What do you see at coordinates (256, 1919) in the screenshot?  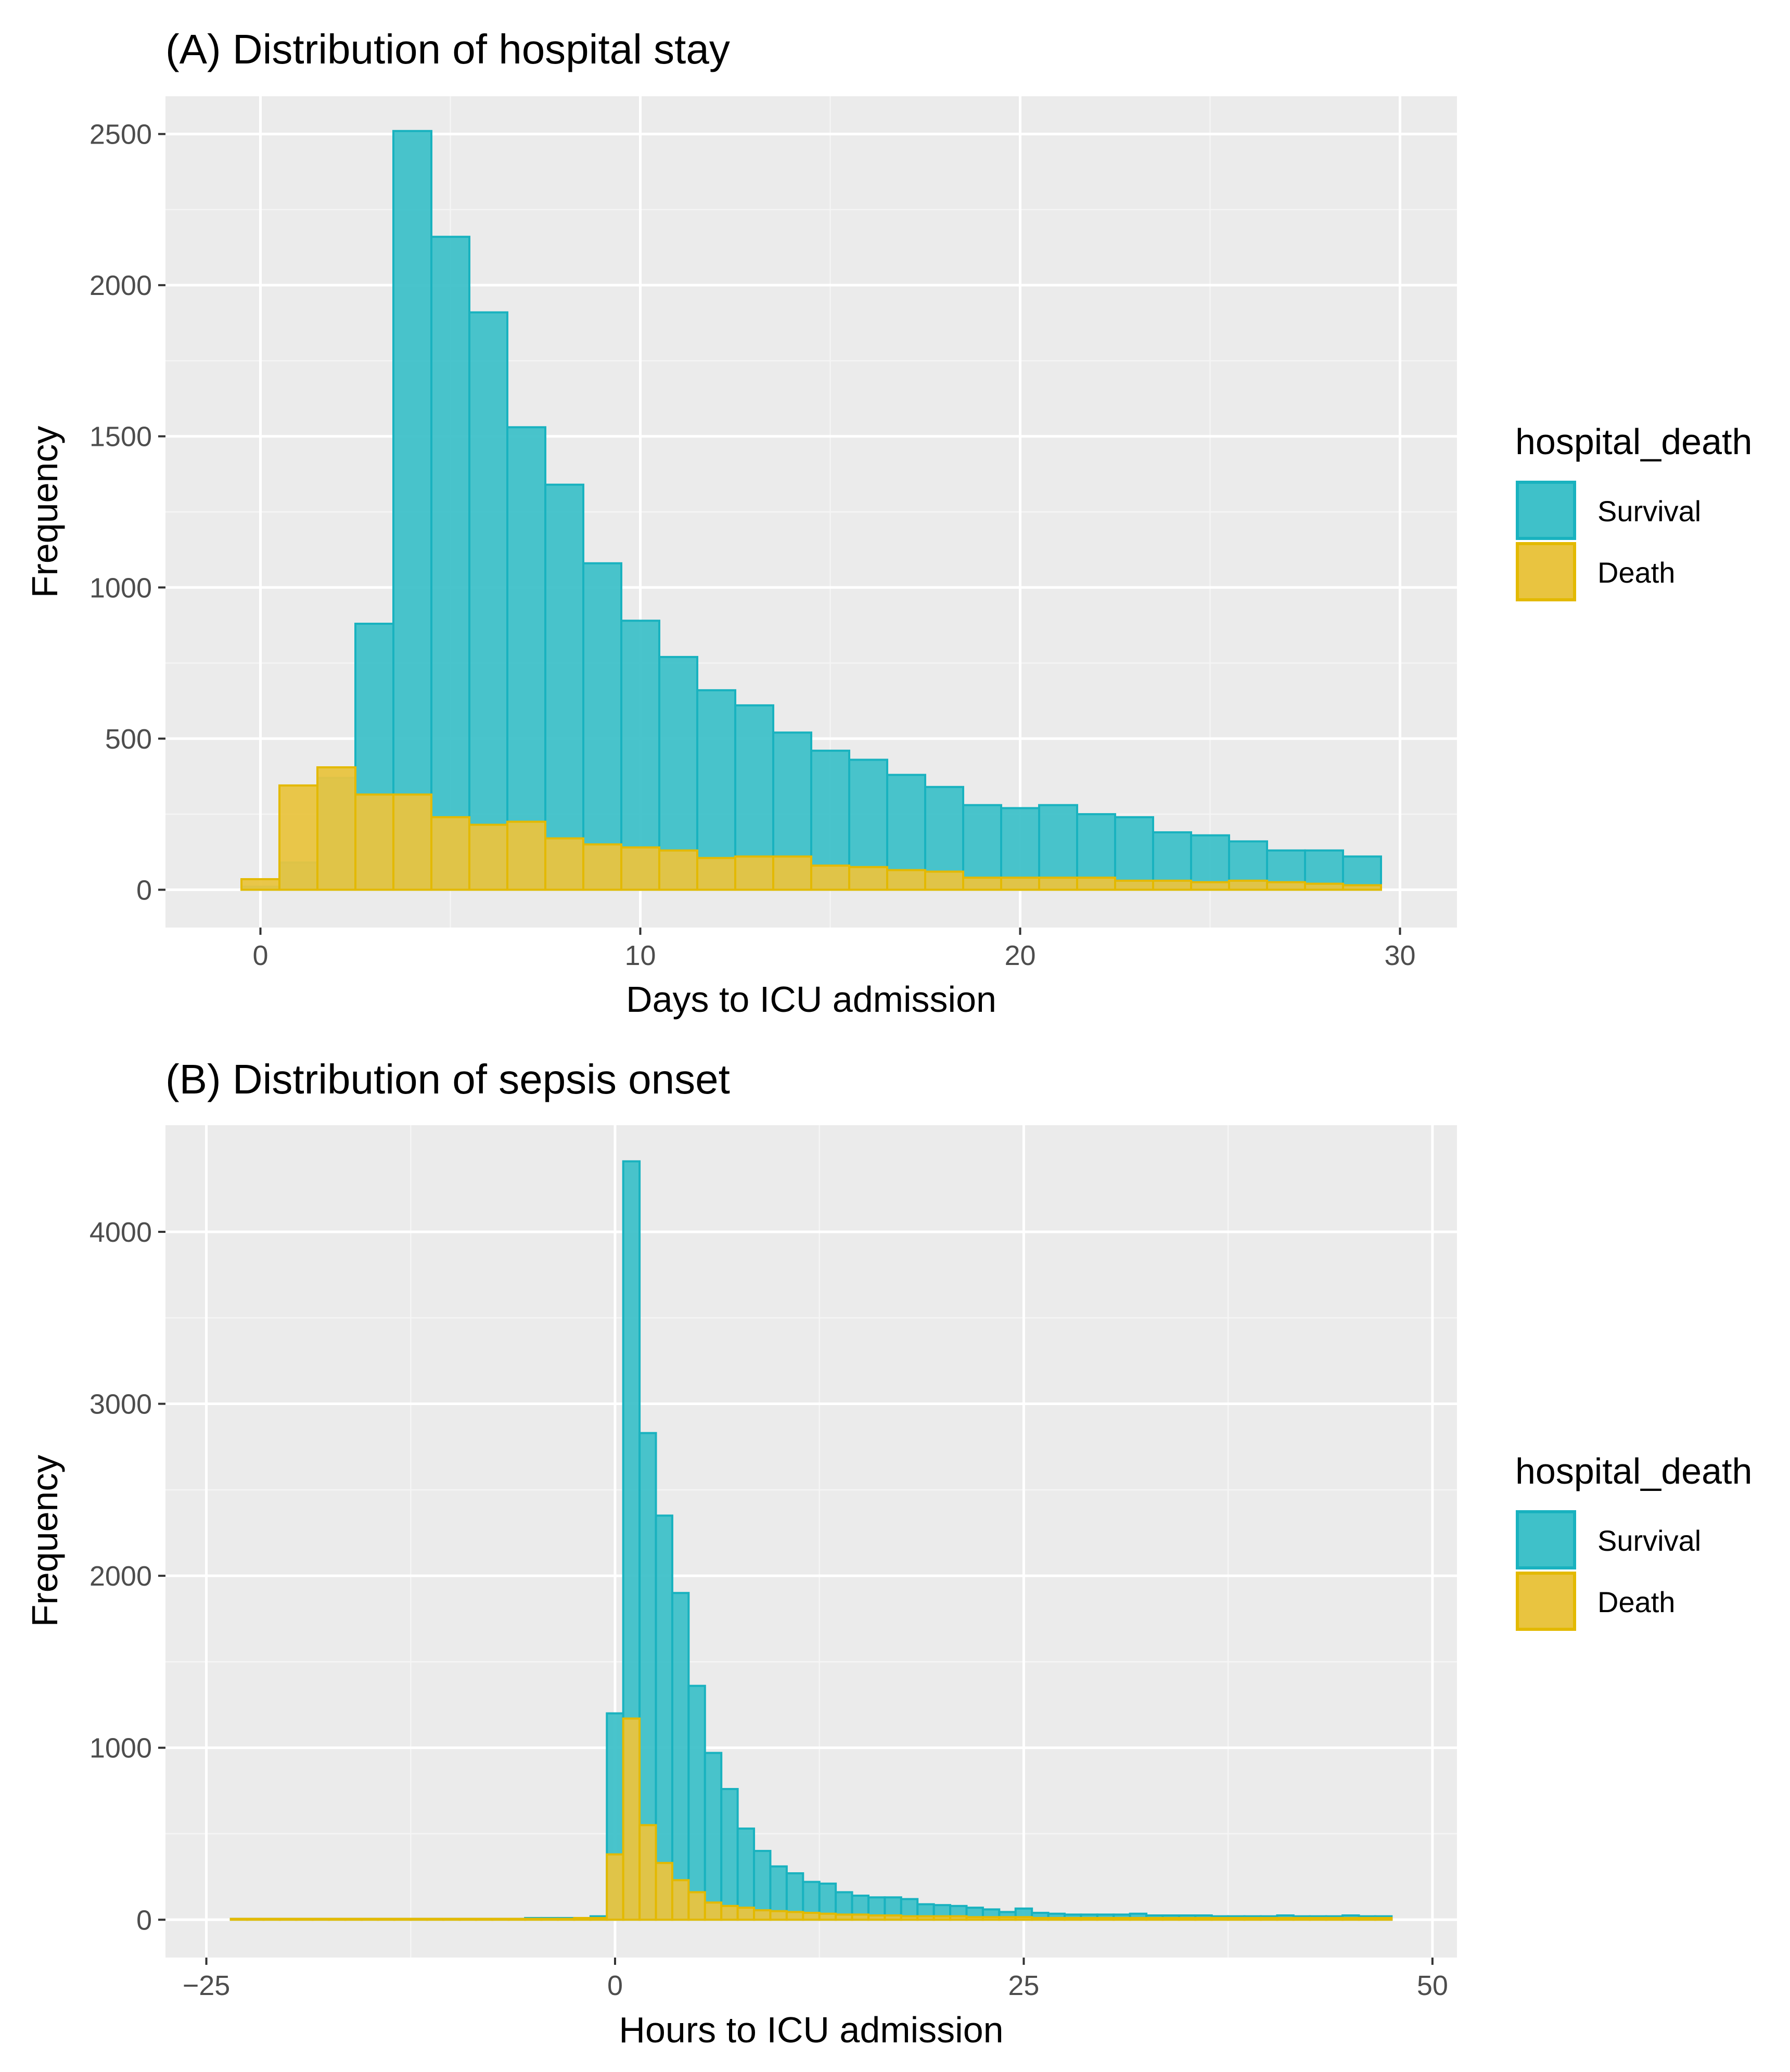 I see `chart-b-bar-death--22` at bounding box center [256, 1919].